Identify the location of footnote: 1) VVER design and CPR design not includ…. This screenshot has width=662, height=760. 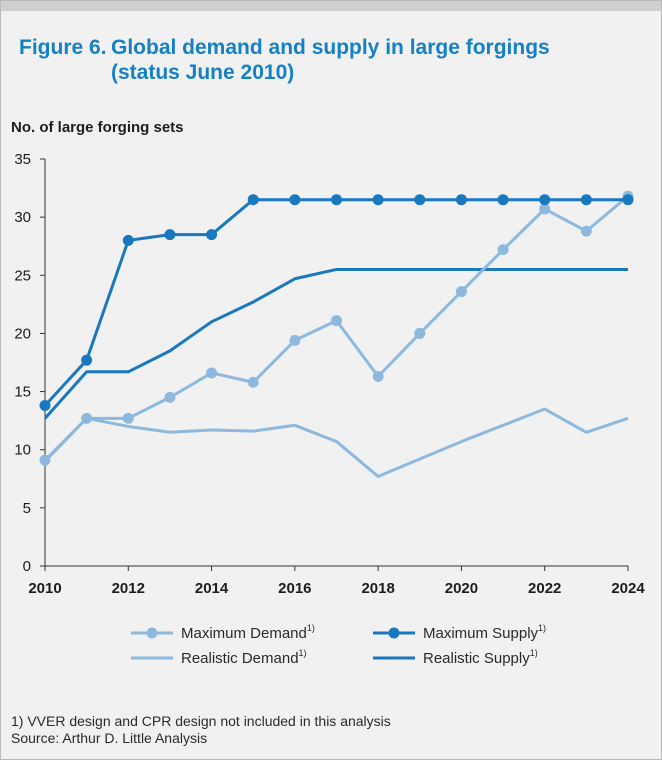
(201, 730).